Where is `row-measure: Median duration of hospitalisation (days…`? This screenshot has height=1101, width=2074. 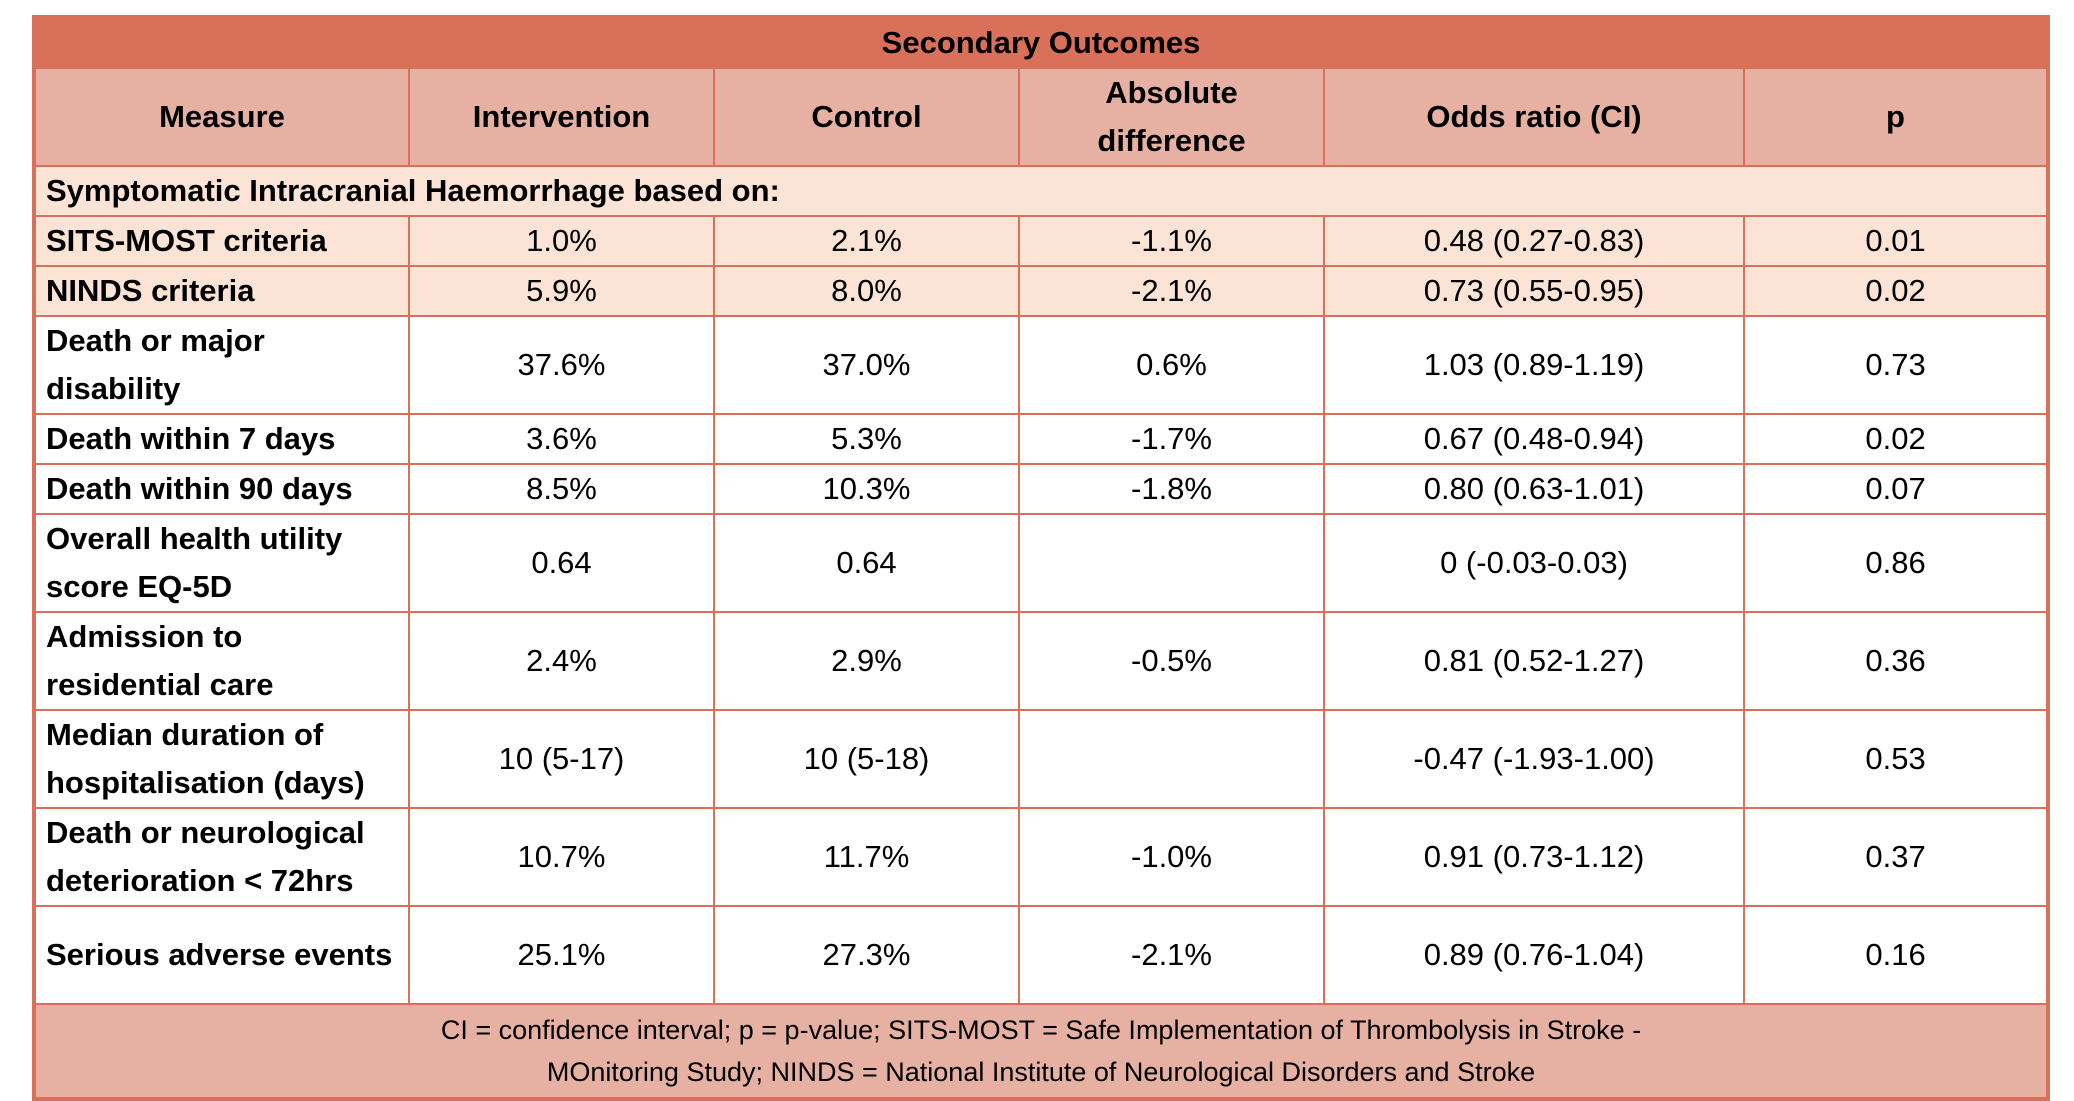
row-measure: Median duration of hospitalisation (days… is located at coordinates (221, 759).